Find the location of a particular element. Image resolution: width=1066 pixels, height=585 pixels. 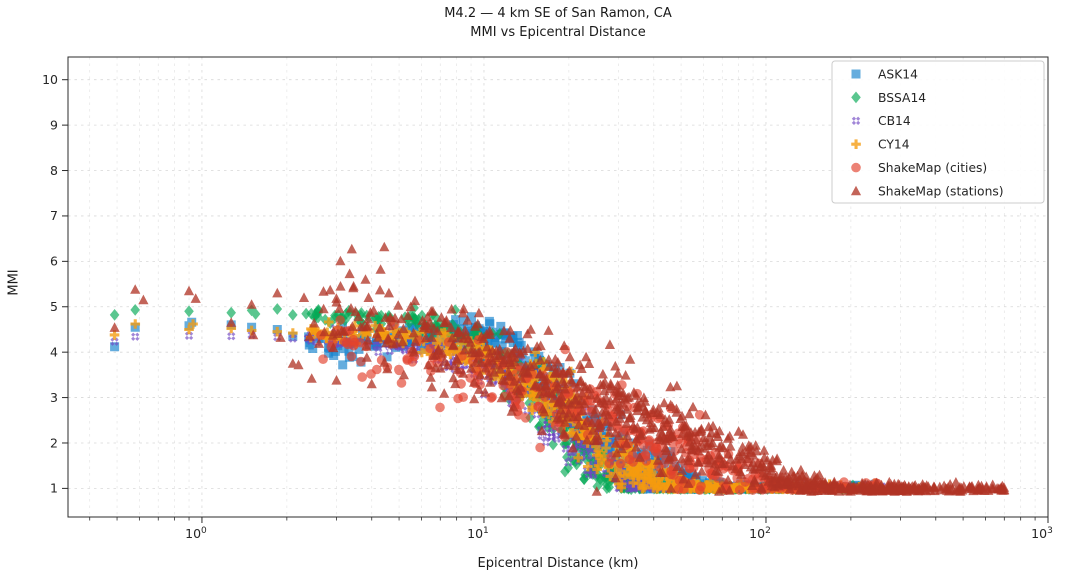

legend-label: BSSA14 is located at coordinates (902, 98).